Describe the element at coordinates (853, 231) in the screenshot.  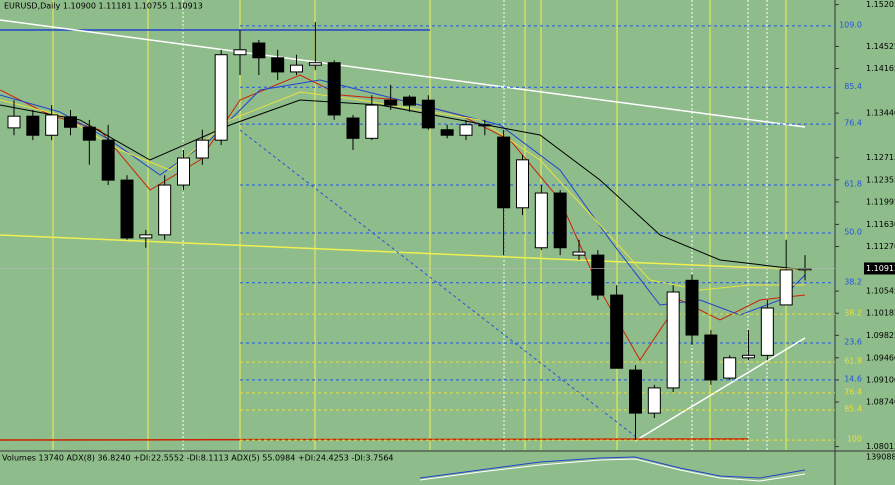
I see `fib-label: 50.0` at that location.